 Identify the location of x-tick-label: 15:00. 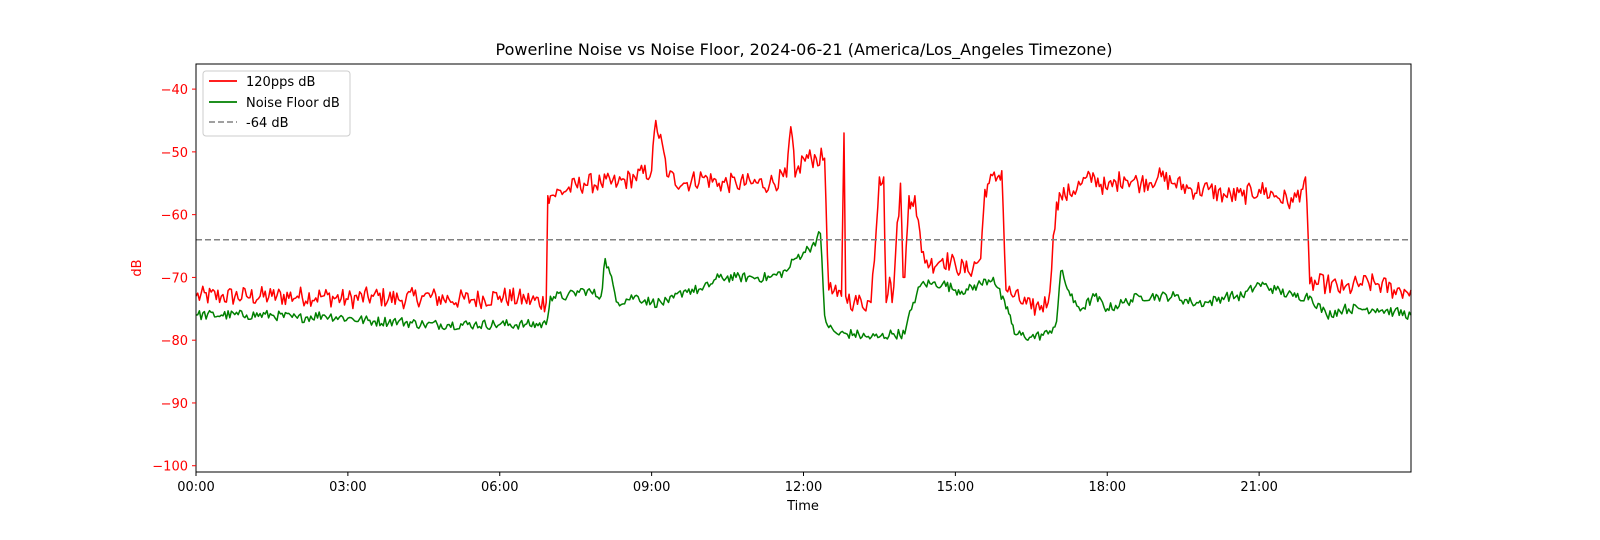
(955, 487).